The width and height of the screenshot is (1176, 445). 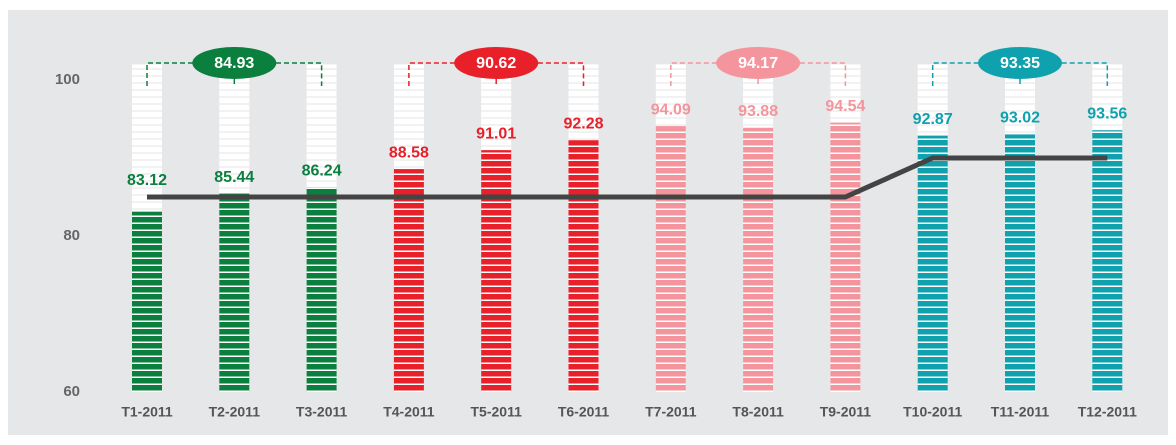 I want to click on data-label: 94.54, so click(x=845, y=106).